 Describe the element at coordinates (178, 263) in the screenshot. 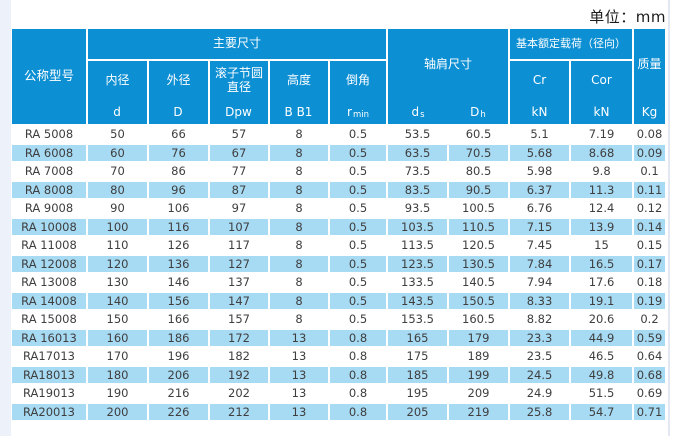

I see `data-cell: 136` at that location.